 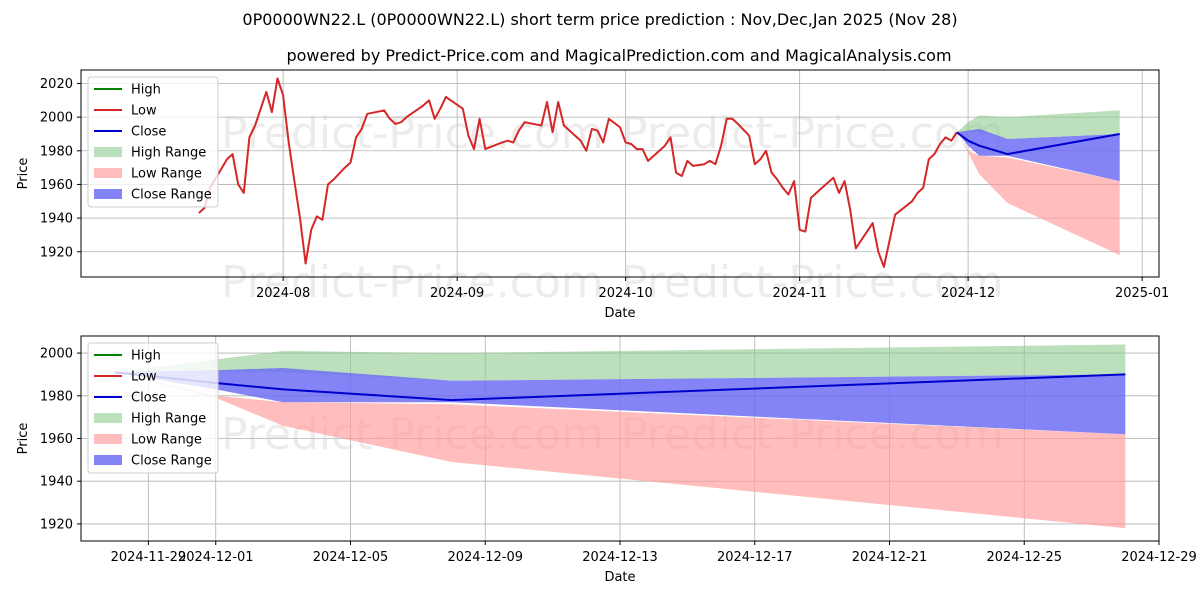 What do you see at coordinates (216, 557) in the screenshot?
I see `x-tick-label: 2024-12-01` at bounding box center [216, 557].